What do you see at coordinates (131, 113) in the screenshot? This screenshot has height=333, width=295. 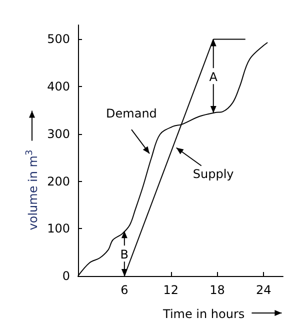 I see `series-label: Demand` at bounding box center [131, 113].